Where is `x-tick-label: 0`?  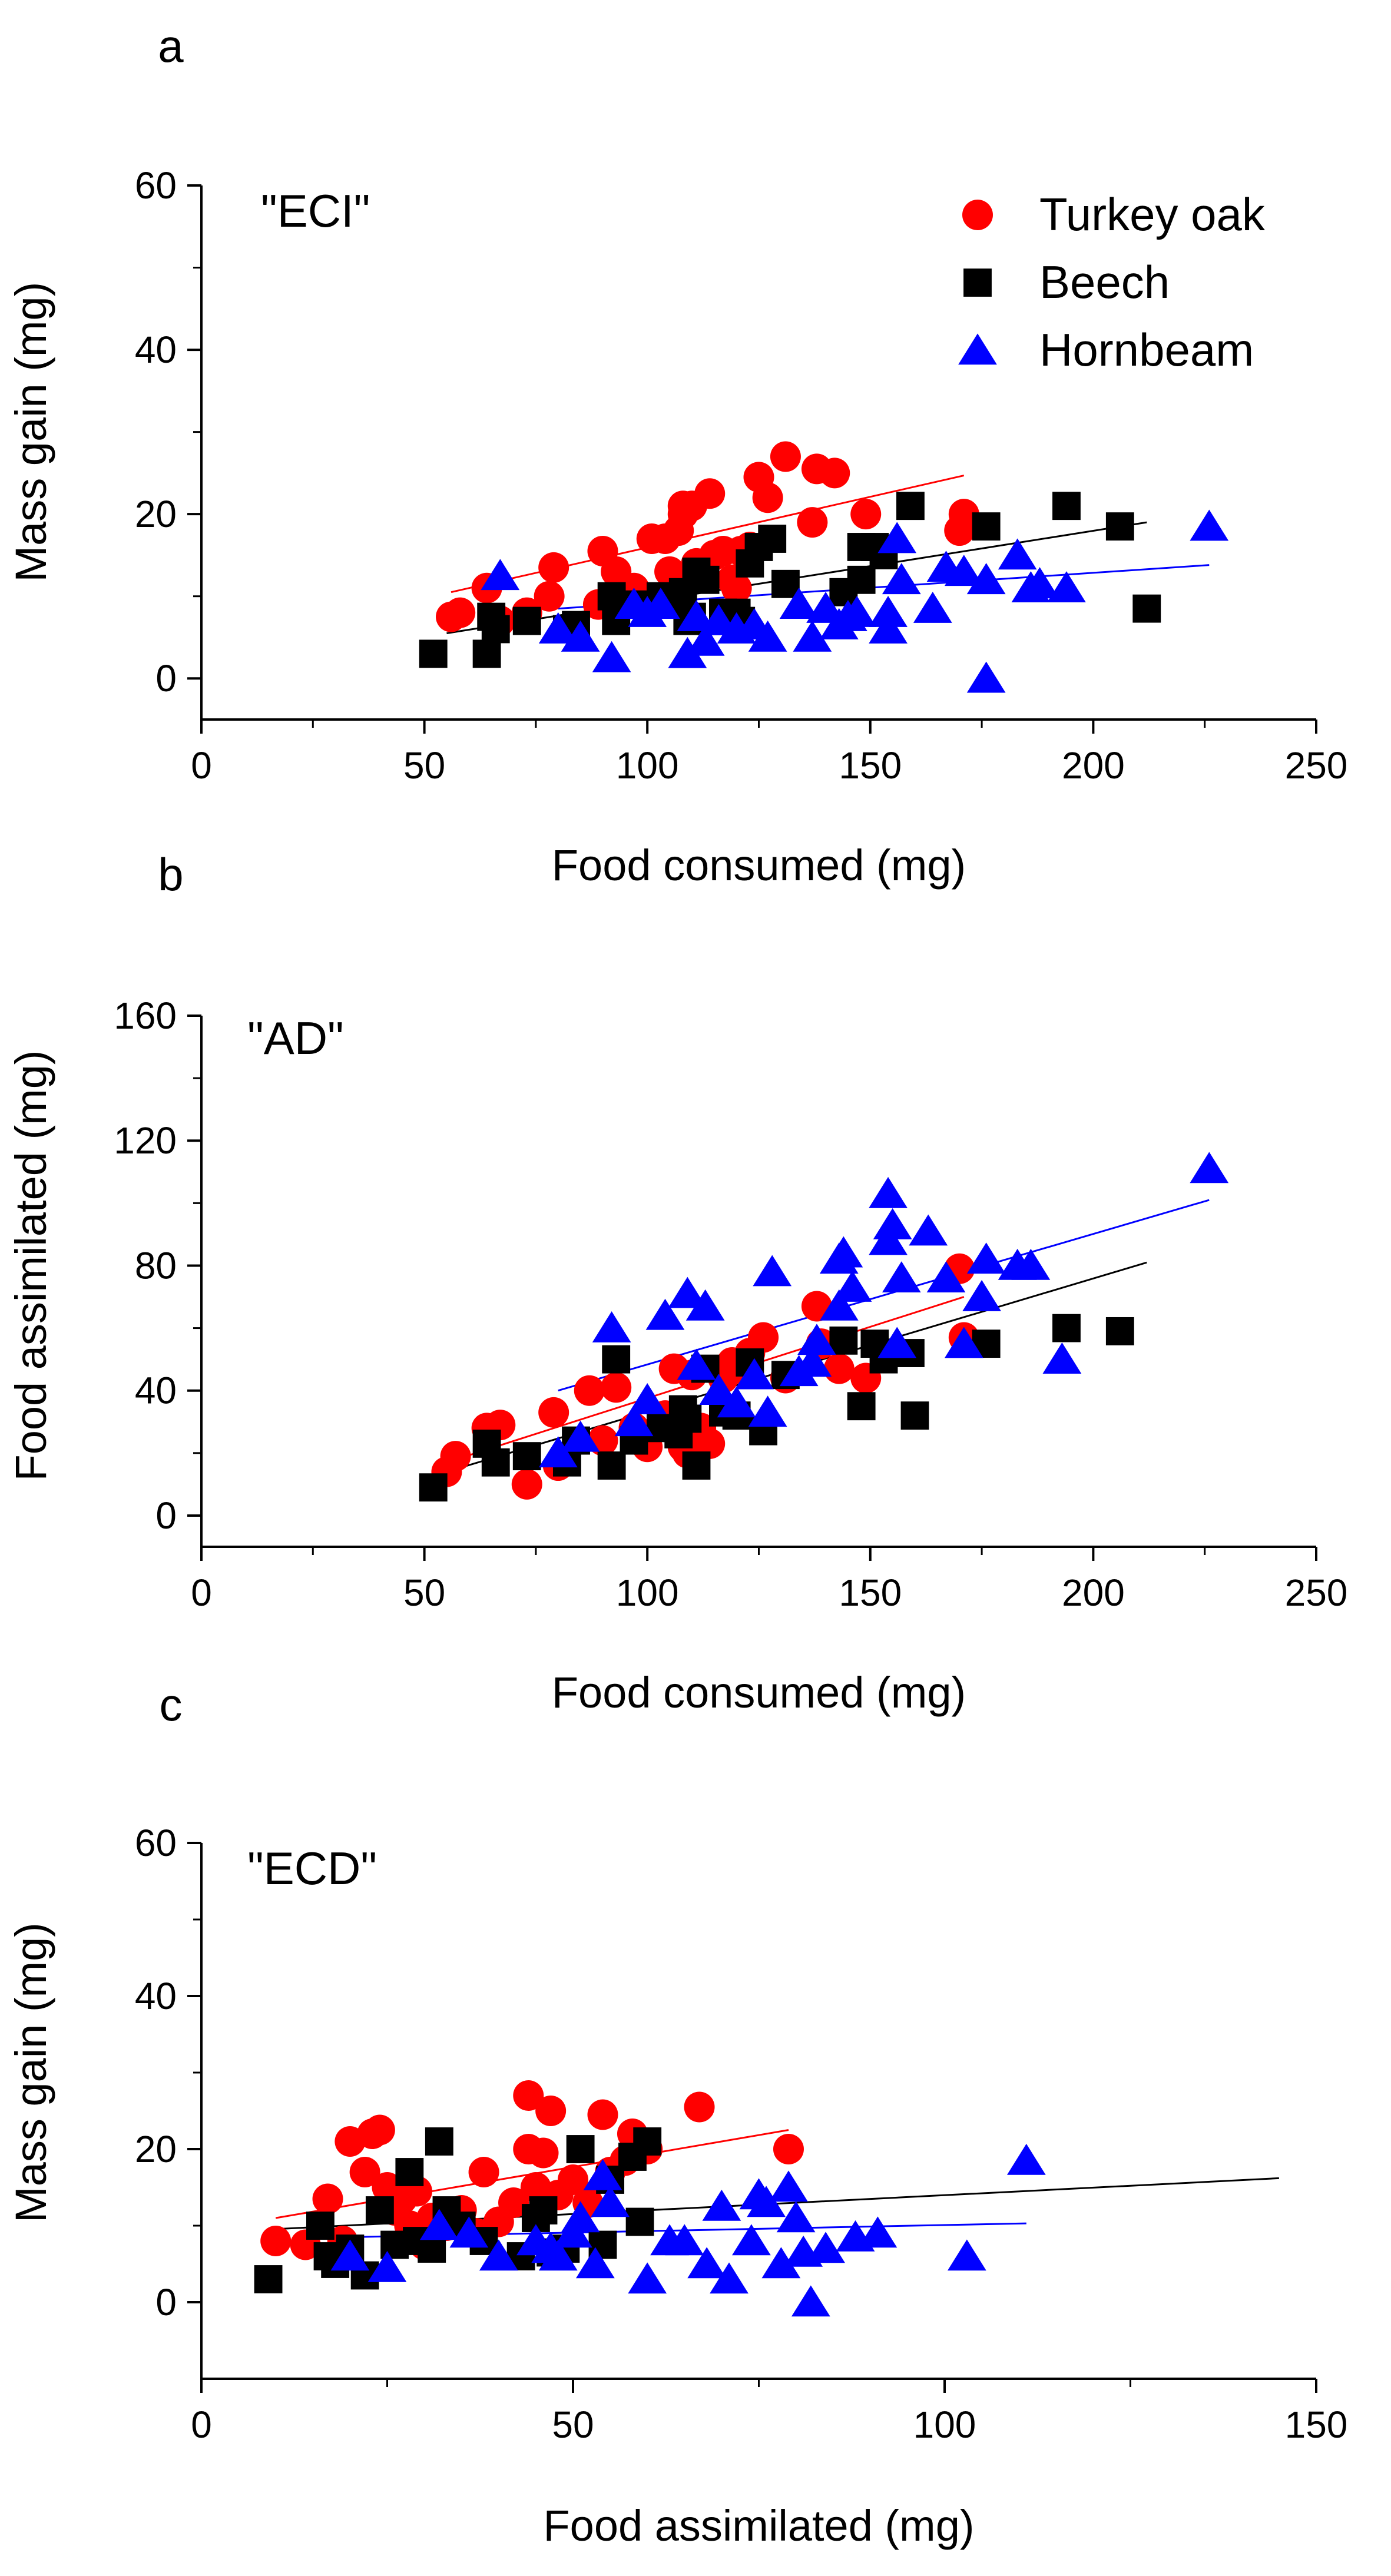
x-tick-label: 0 is located at coordinates (201, 2424).